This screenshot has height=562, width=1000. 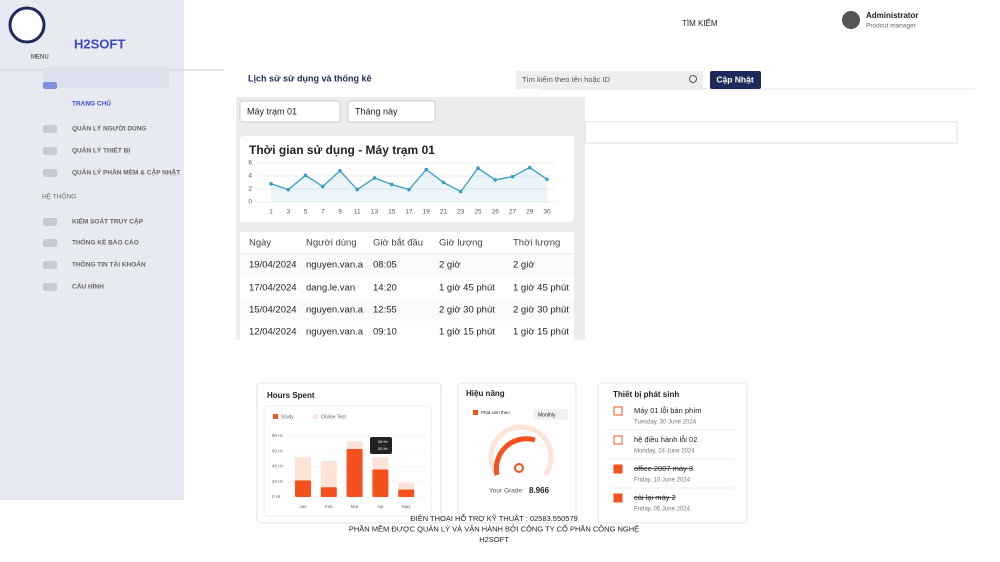 What do you see at coordinates (506, 491) in the screenshot?
I see `grade-label: Your Grade:` at bounding box center [506, 491].